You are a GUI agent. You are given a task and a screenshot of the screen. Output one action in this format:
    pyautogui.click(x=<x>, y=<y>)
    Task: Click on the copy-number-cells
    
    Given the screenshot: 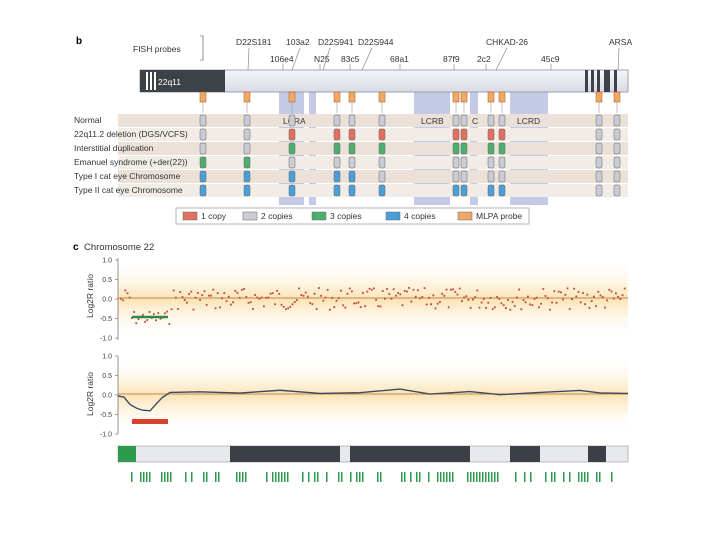 What is the action you would take?
    pyautogui.click(x=410, y=155)
    